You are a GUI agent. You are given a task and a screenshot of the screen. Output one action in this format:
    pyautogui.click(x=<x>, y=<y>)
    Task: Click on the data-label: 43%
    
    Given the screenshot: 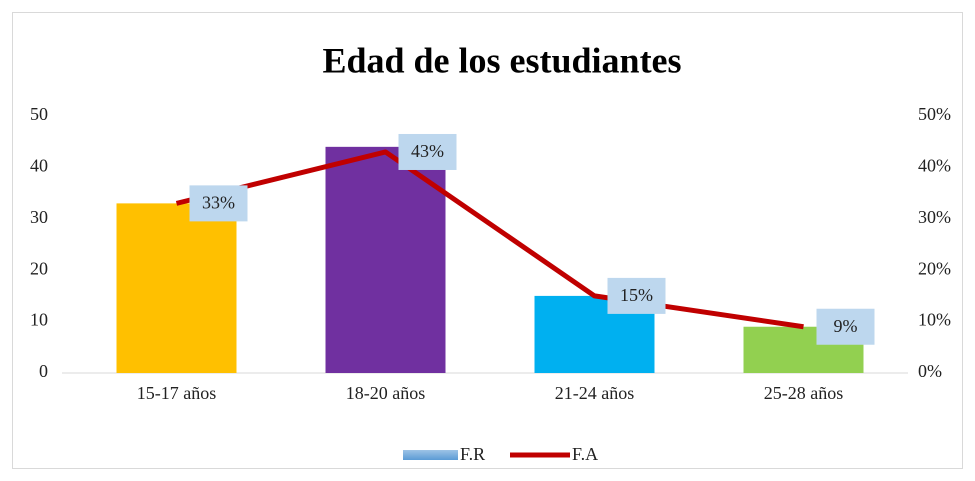 What is the action you would take?
    pyautogui.click(x=427, y=151)
    